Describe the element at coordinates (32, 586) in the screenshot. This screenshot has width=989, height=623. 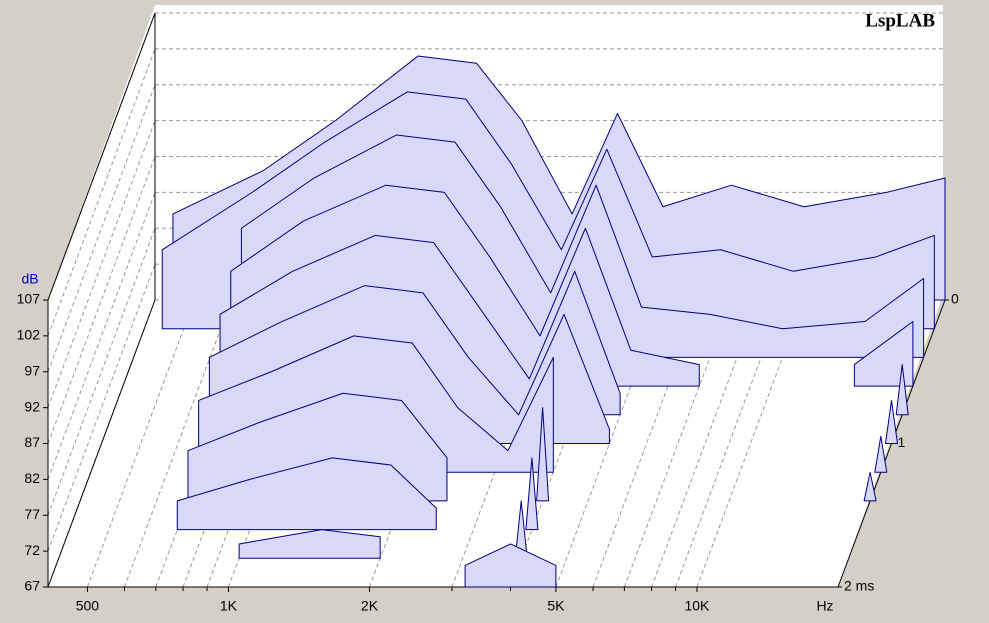
I see `y-tick-label: 67` at that location.